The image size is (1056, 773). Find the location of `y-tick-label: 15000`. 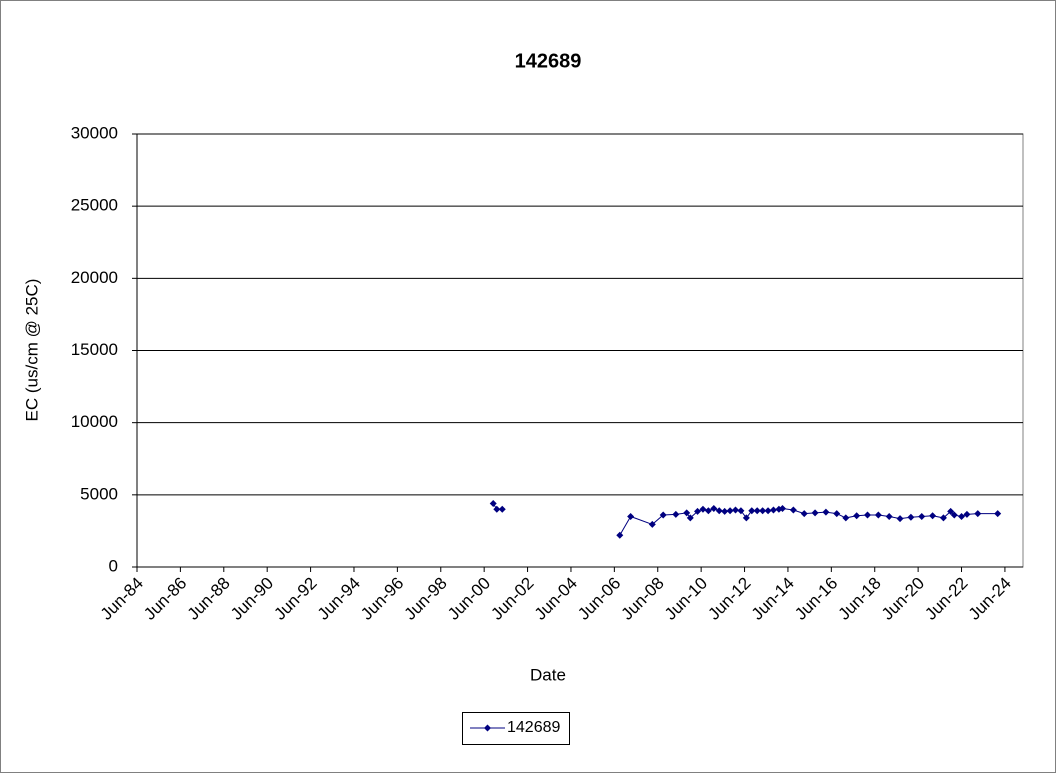

y-tick-label: 15000 is located at coordinates (94, 349).